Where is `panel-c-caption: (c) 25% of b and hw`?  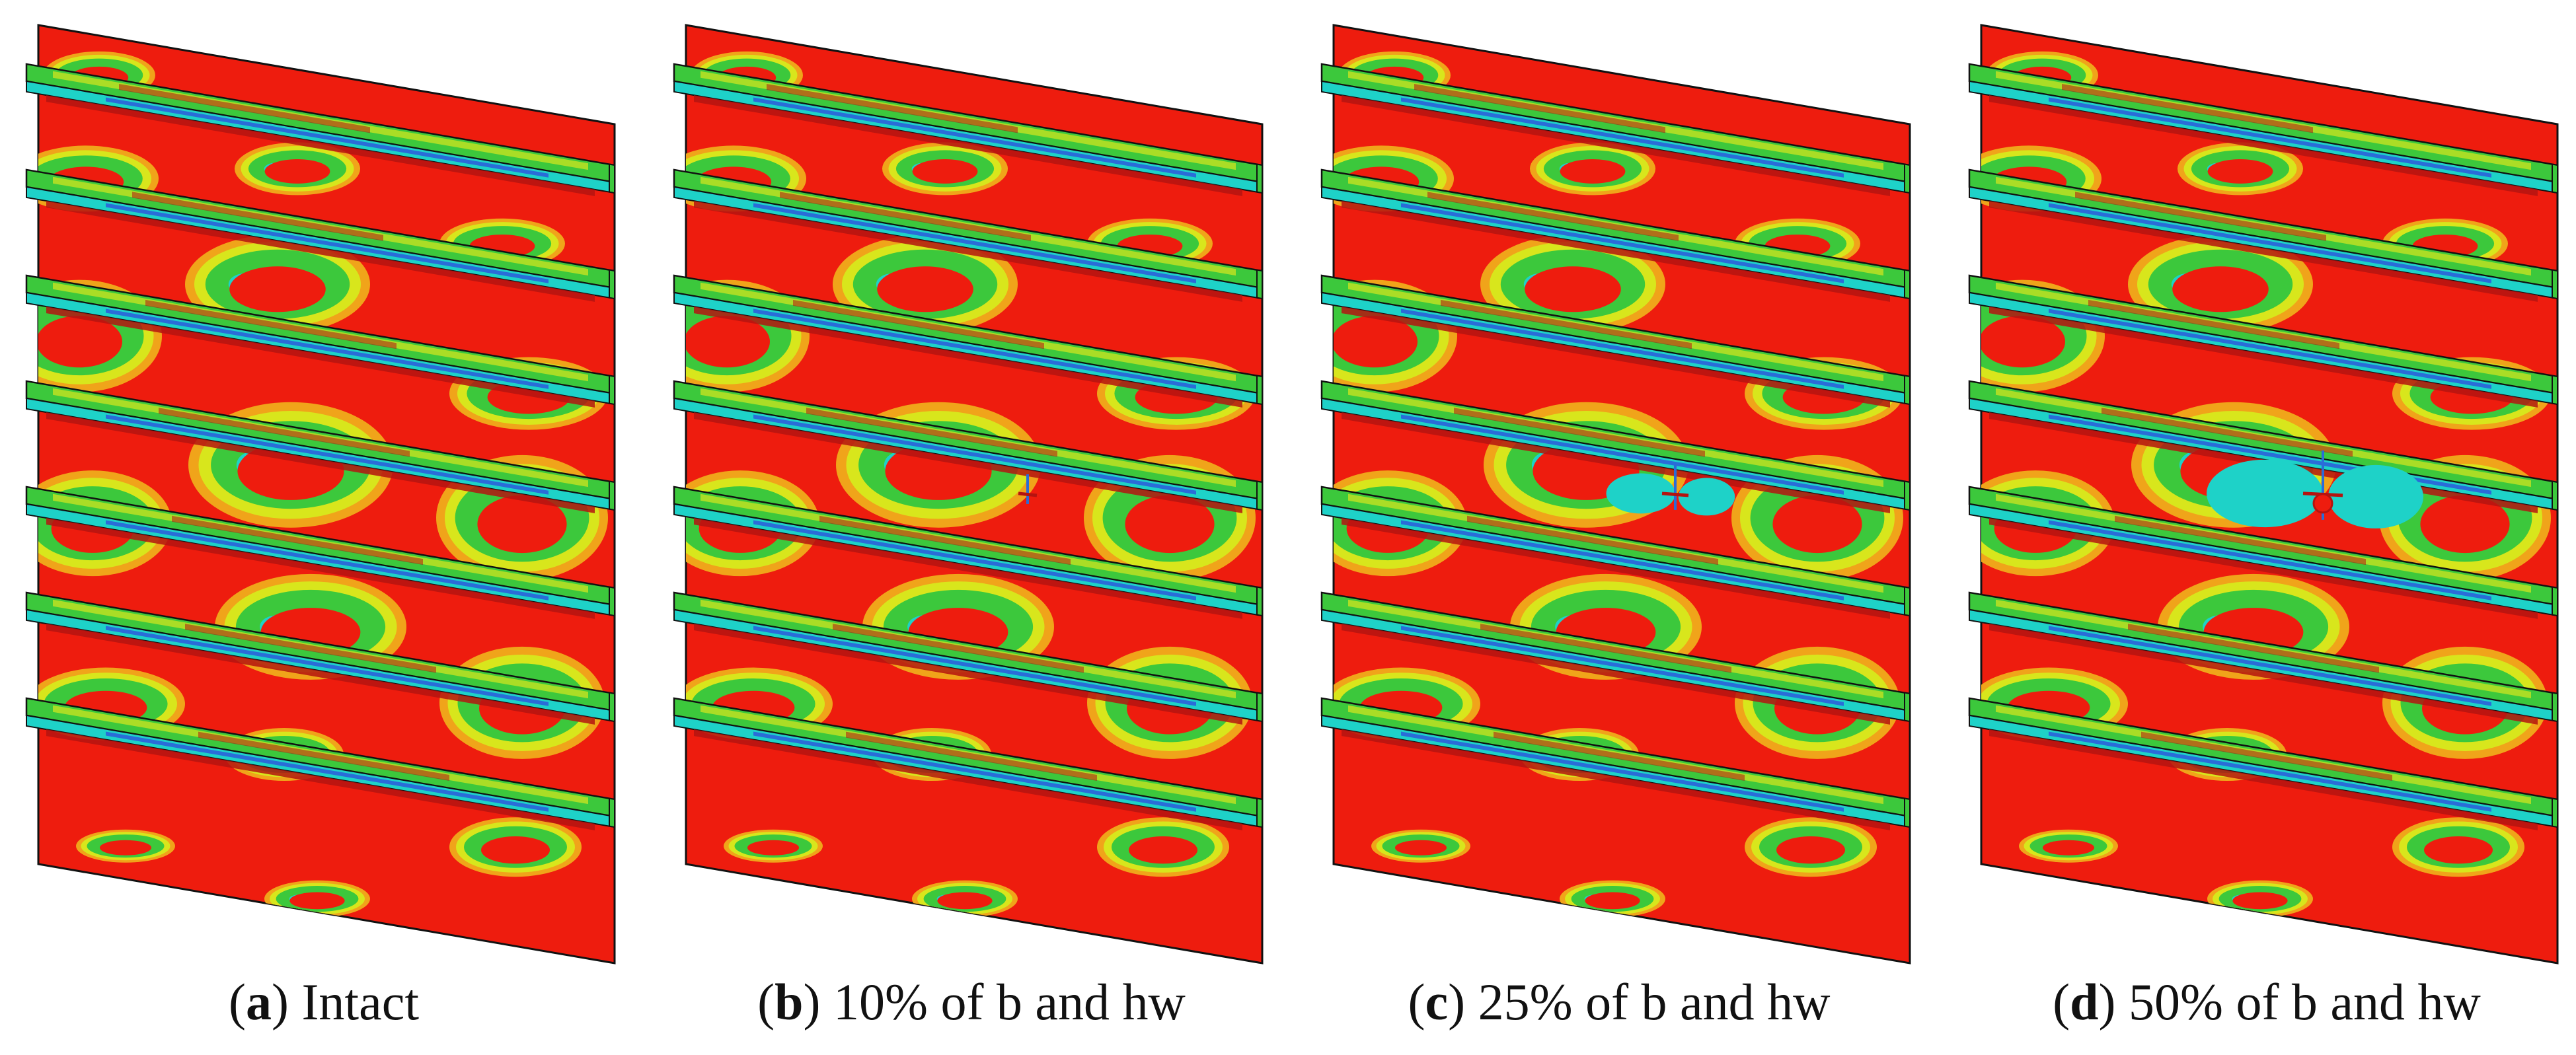
panel-c-caption: (c) 25% of b and hw is located at coordinates (1619, 1002).